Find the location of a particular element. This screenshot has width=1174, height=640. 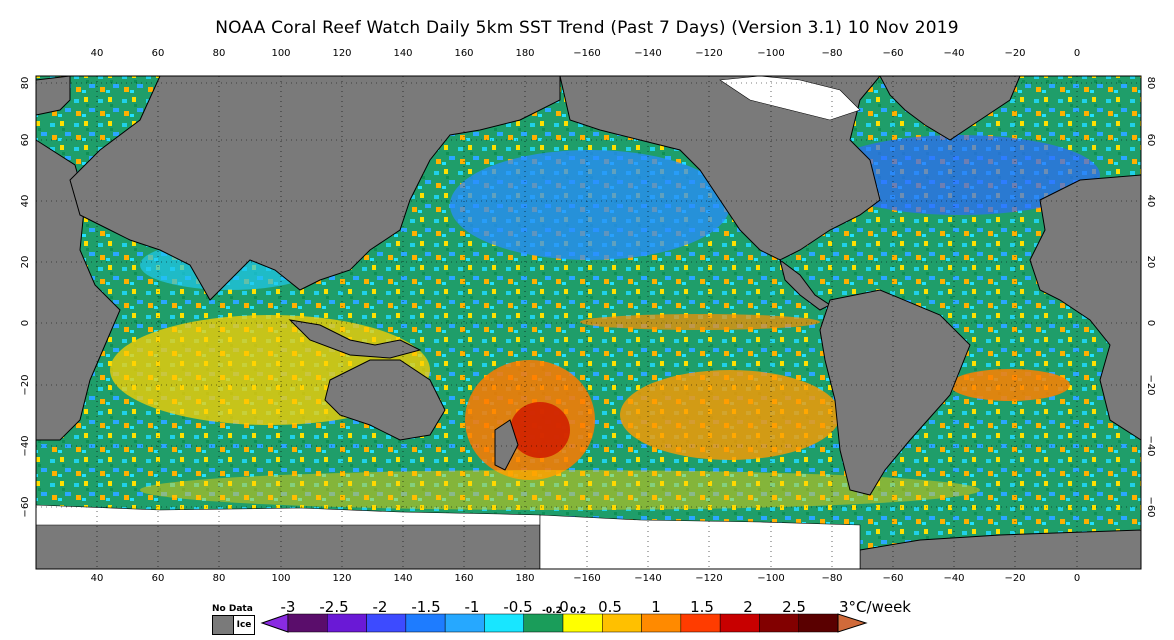

legend-label: 1.5 is located at coordinates (702, 607).